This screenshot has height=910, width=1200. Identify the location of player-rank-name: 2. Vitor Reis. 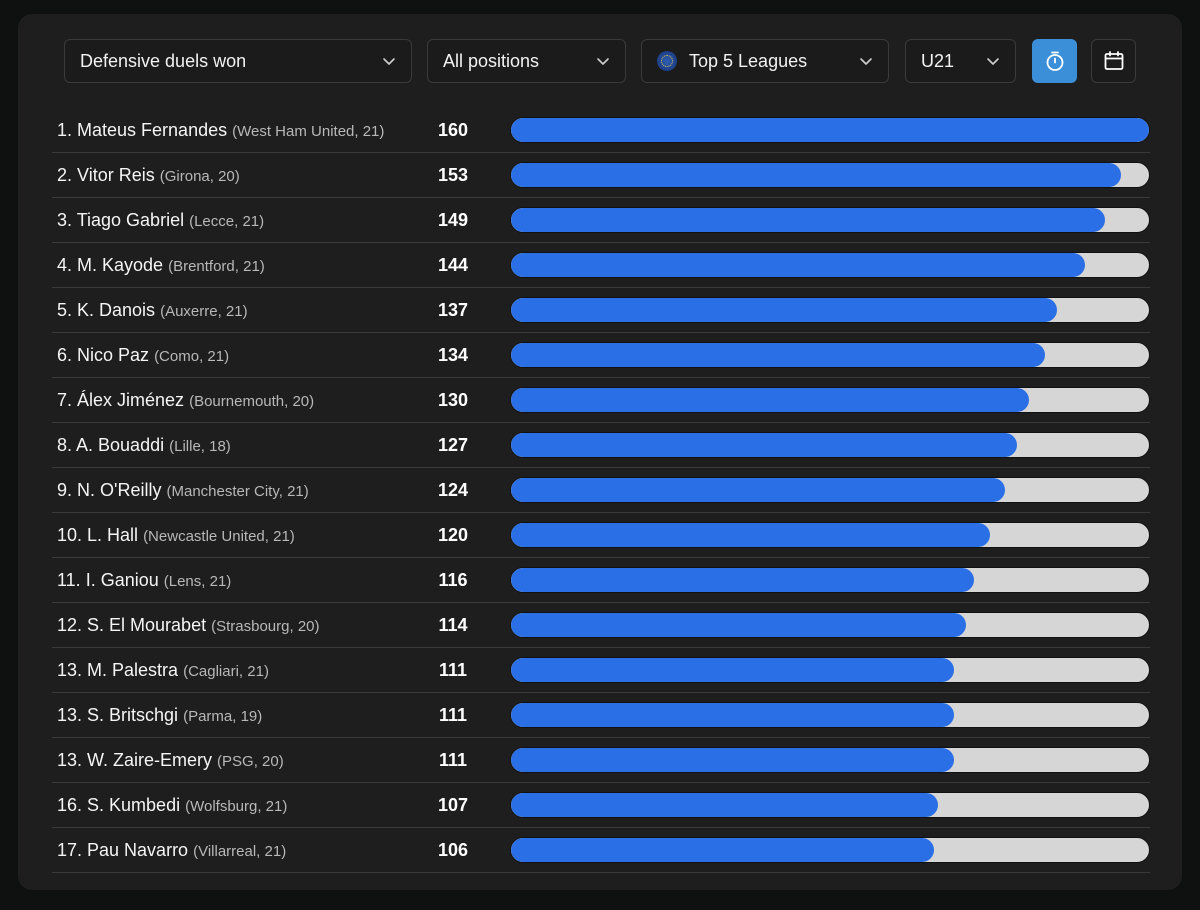
(106, 175).